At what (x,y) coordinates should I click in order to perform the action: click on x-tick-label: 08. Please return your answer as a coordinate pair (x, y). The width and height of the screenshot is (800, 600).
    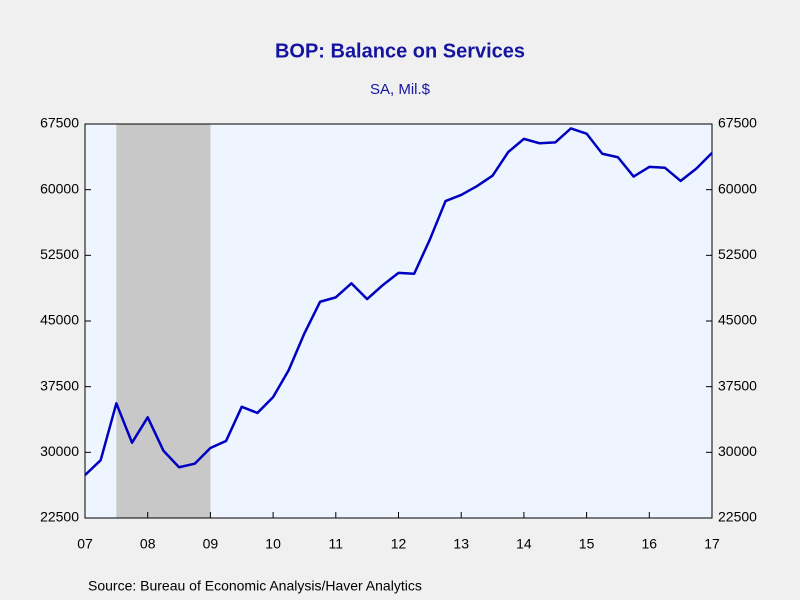
    Looking at the image, I should click on (148, 544).